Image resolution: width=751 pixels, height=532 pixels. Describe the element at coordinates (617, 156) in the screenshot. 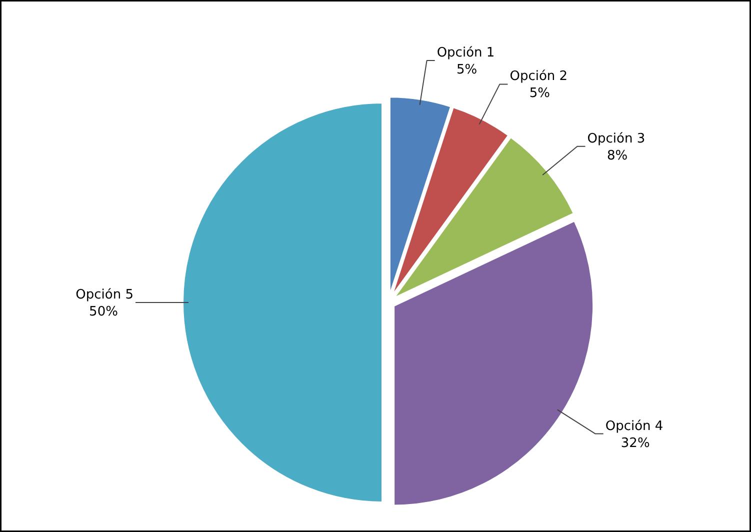

I see `data-label: 8%` at that location.